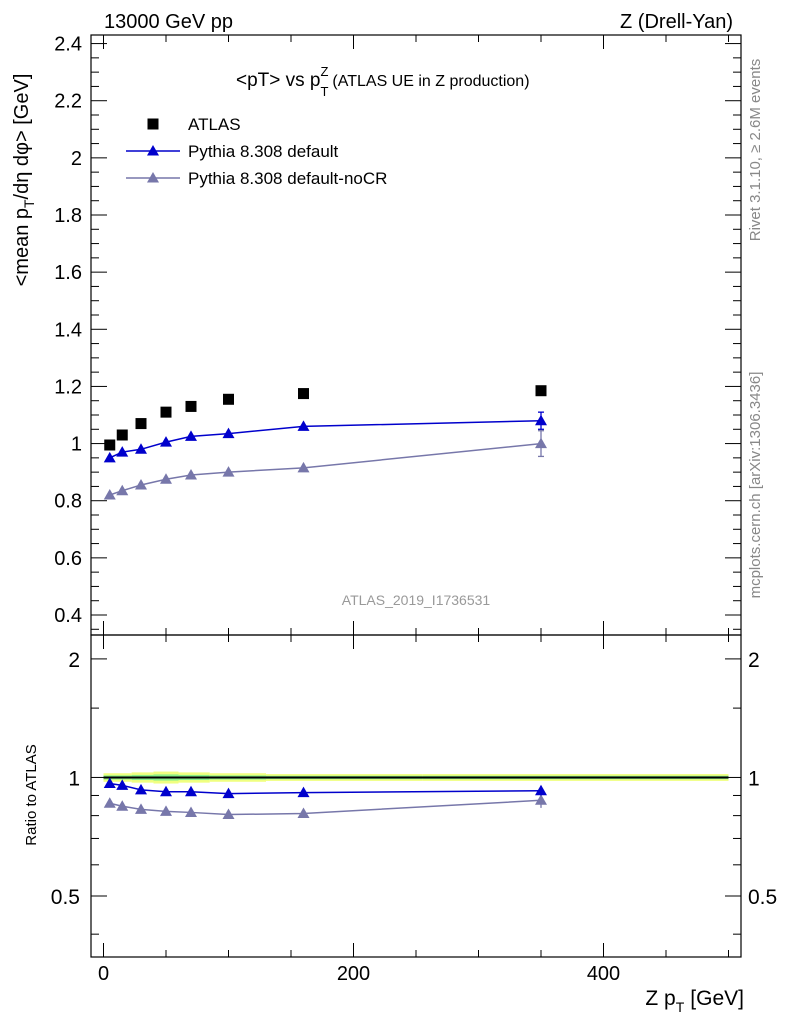  Describe the element at coordinates (278, 80) in the screenshot. I see `title-main: <pT> vs p` at that location.